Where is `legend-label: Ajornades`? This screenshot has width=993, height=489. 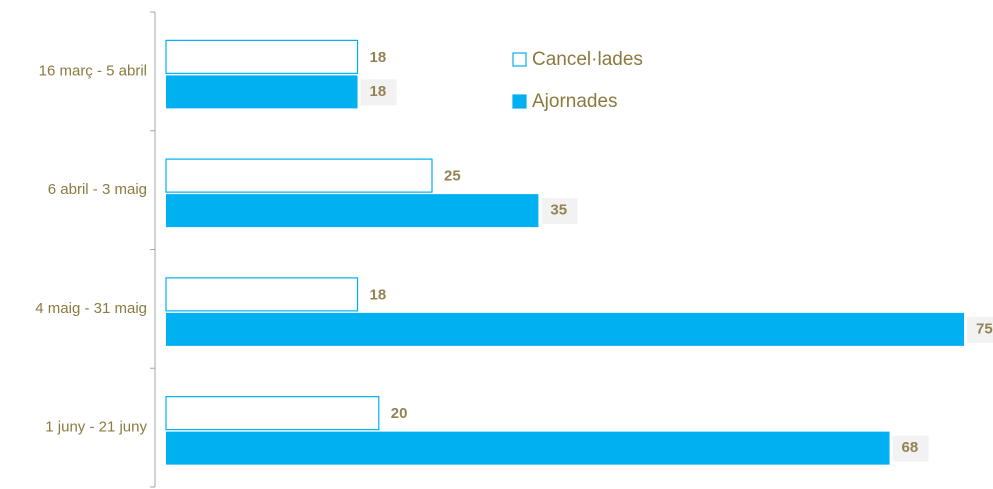 legend-label: Ajornades is located at coordinates (575, 101).